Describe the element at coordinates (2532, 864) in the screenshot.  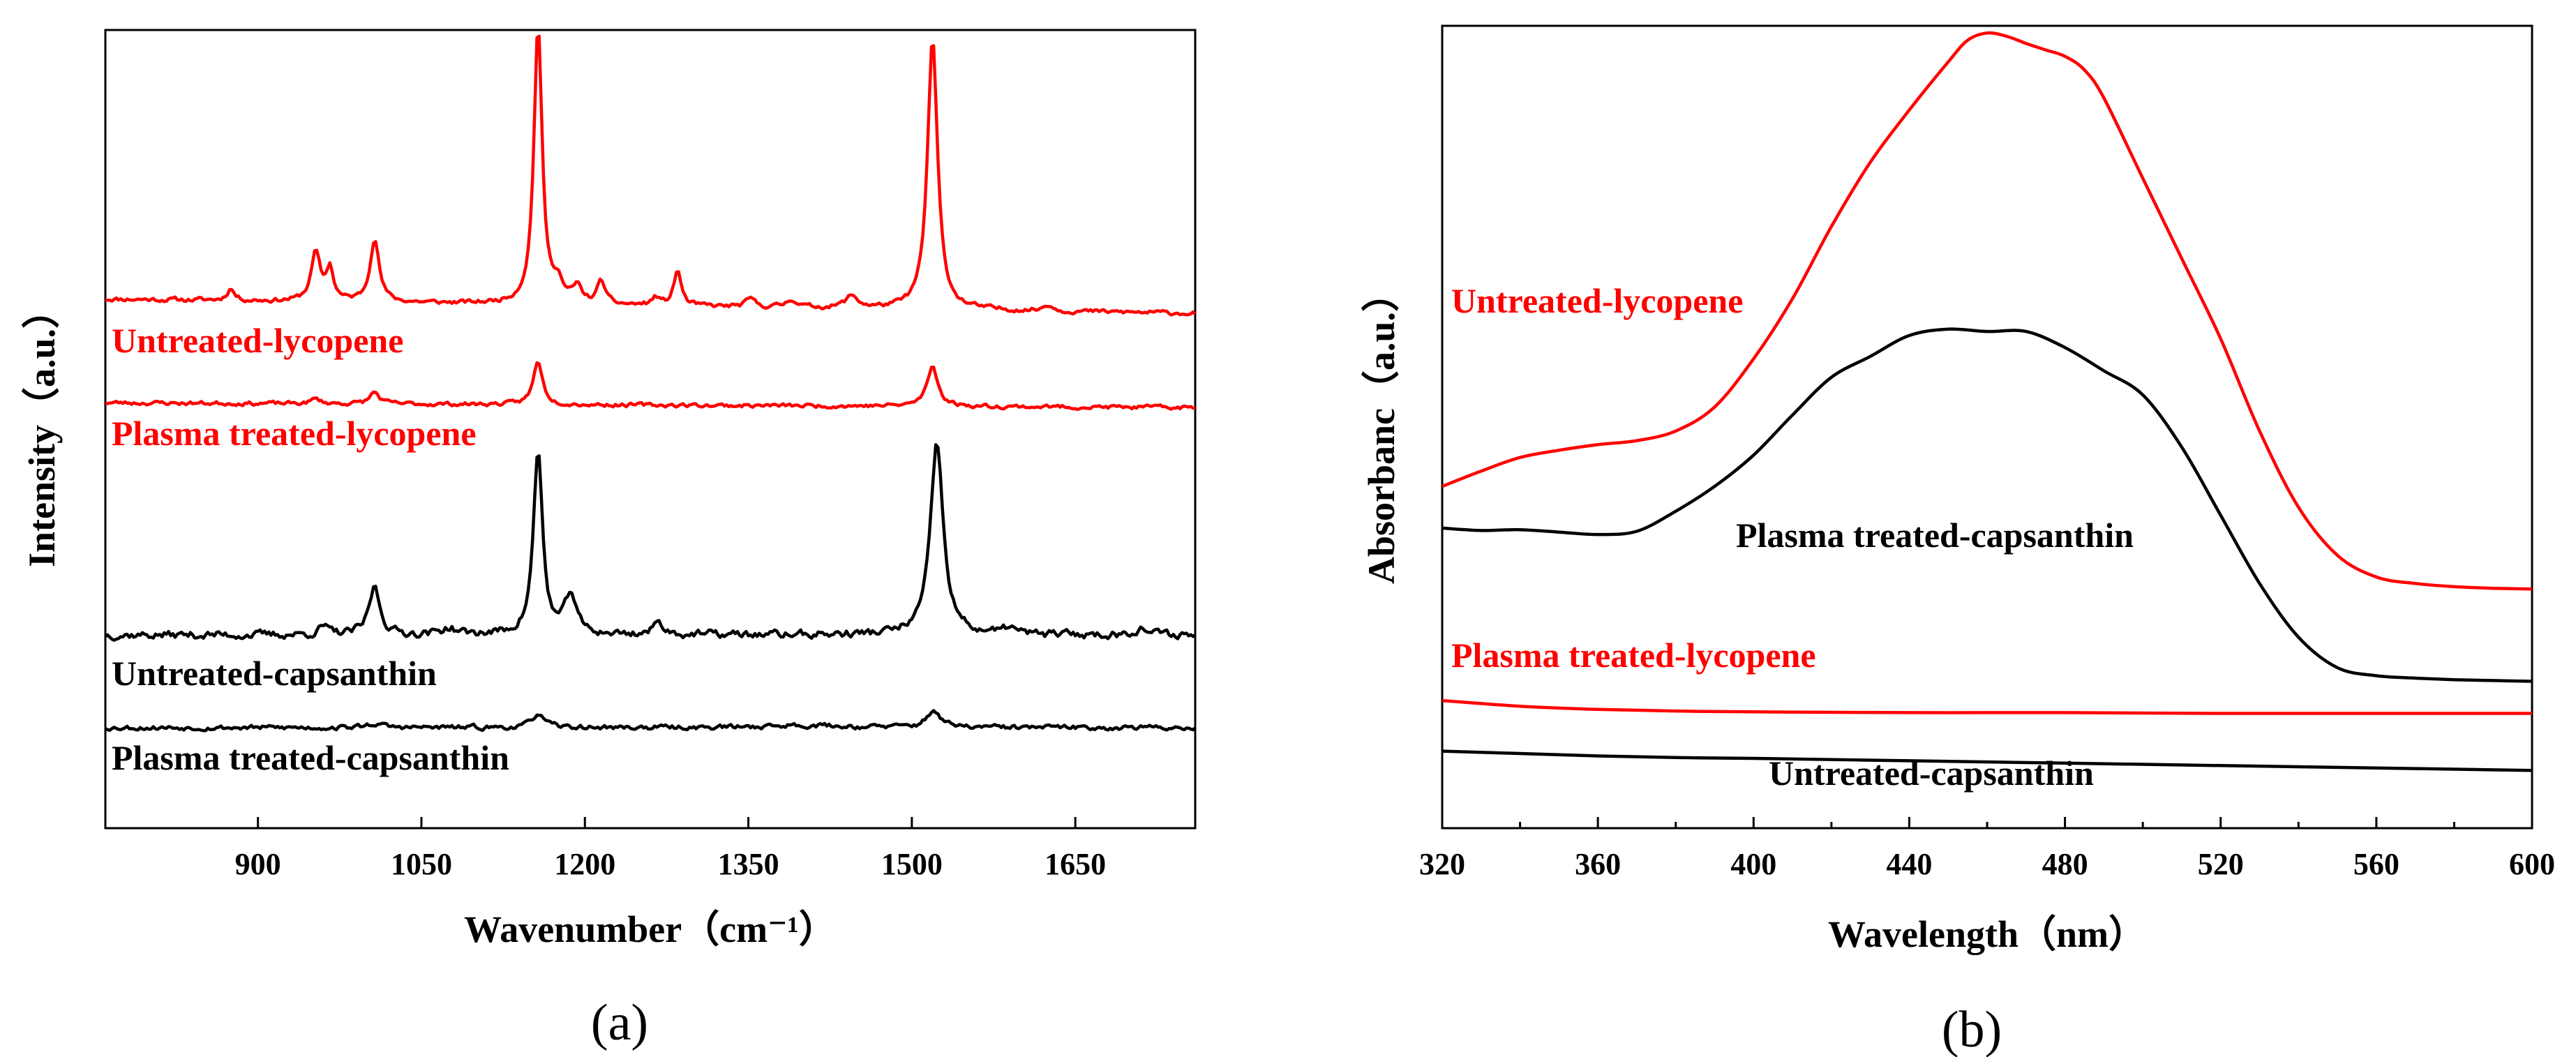
I see `x-tick-label-b-600: 600` at that location.